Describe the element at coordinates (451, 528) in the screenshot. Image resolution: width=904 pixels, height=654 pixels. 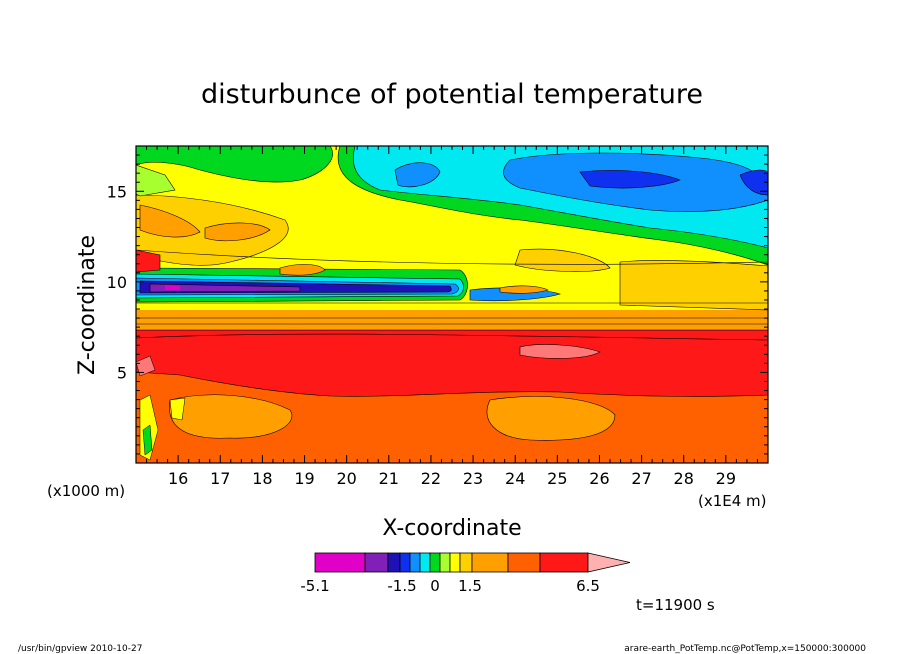
I see `x-axis-label: X-coordinate` at that location.